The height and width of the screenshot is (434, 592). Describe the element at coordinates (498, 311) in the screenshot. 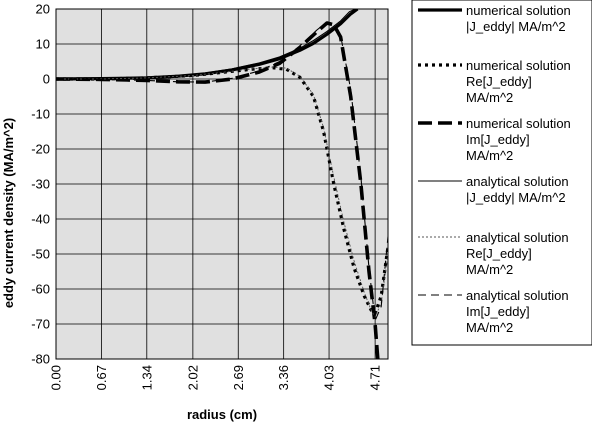

I see `legend-label-6: Im[J_eddy]` at that location.